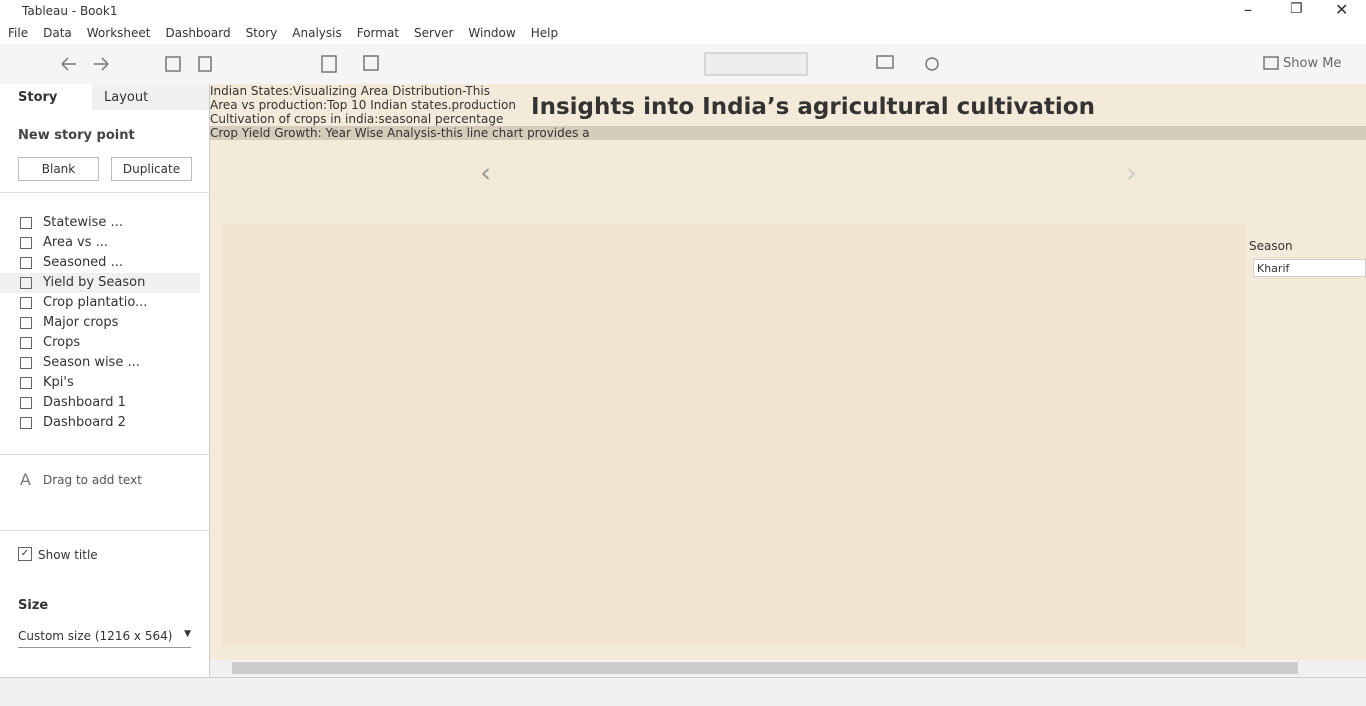 Image resolution: width=1366 pixels, height=706 pixels. I want to click on menu-item: File, so click(18, 33).